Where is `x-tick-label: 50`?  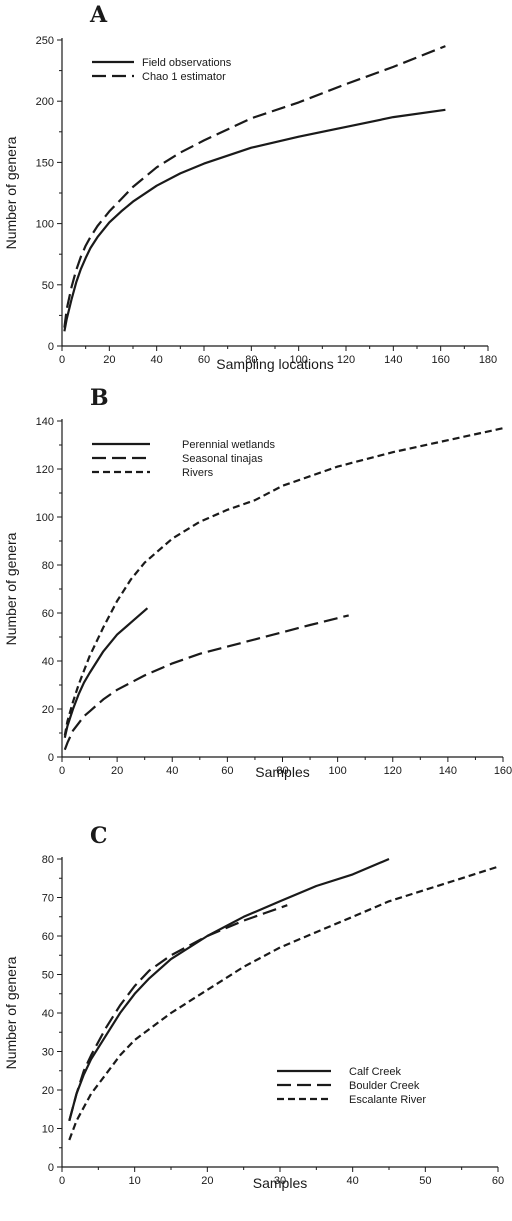 x-tick-label: 50 is located at coordinates (425, 1181).